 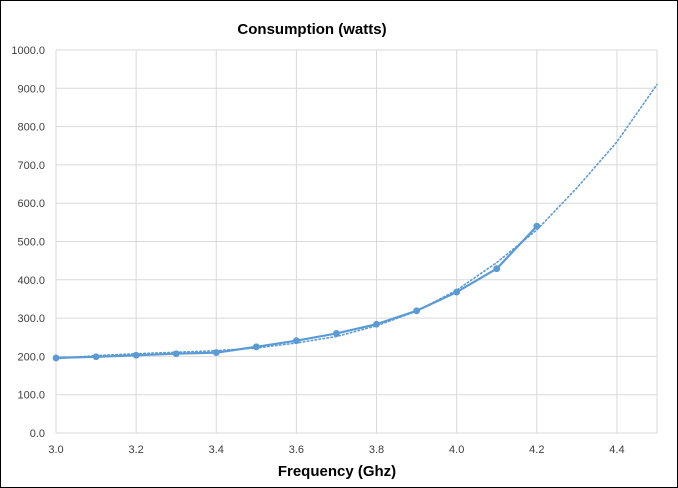 What do you see at coordinates (31, 89) in the screenshot?
I see `y-tick-label: 900.0` at bounding box center [31, 89].